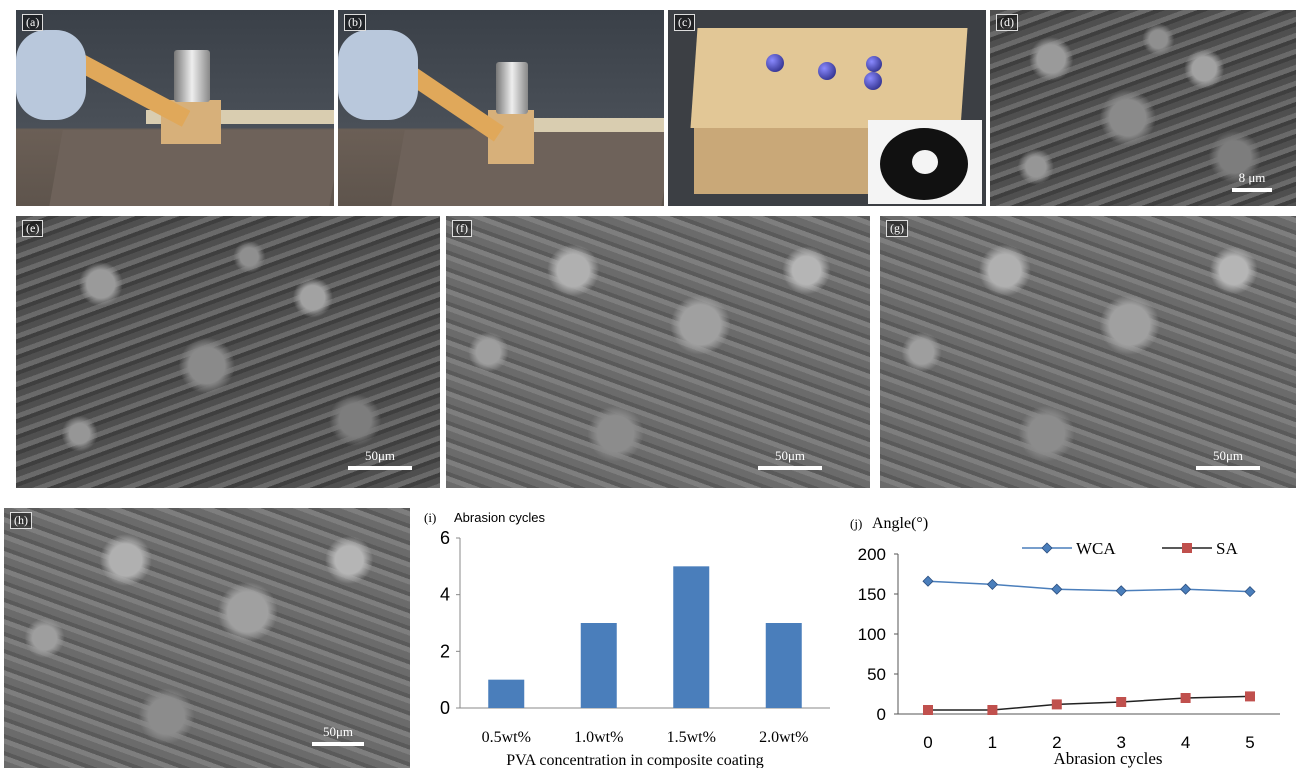 The width and height of the screenshot is (1296, 768). What do you see at coordinates (1089, 703) in the screenshot?
I see `chart-j-line-sa` at bounding box center [1089, 703].